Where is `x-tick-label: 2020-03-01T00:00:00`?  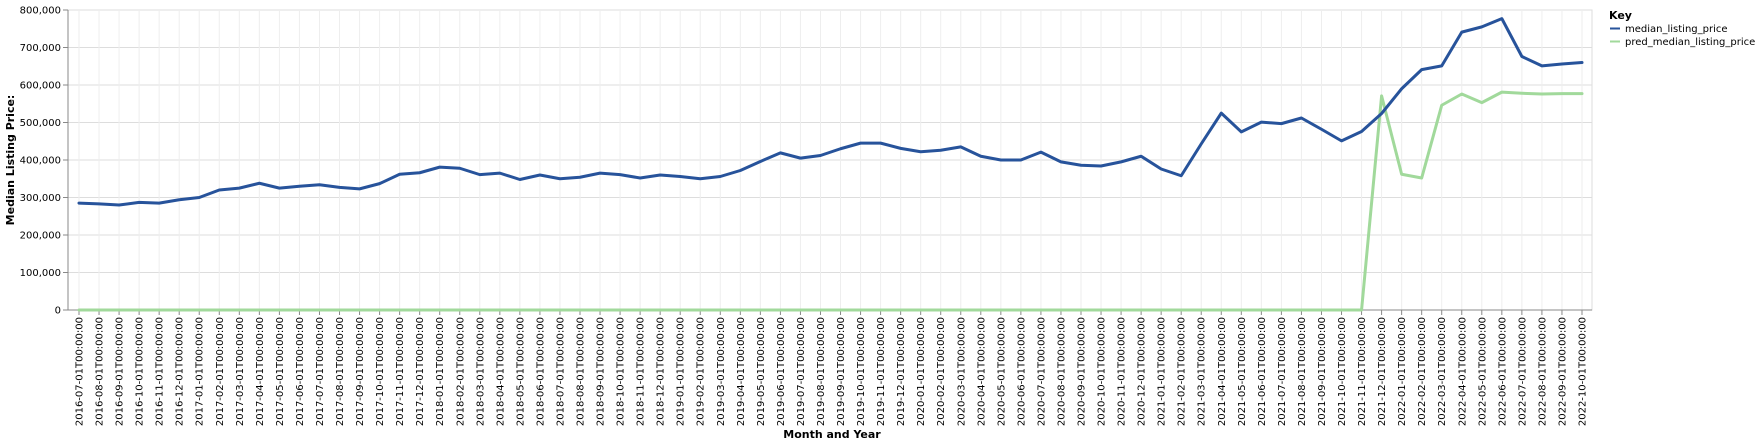 x-tick-label: 2020-03-01T00:00:00 is located at coordinates (961, 371).